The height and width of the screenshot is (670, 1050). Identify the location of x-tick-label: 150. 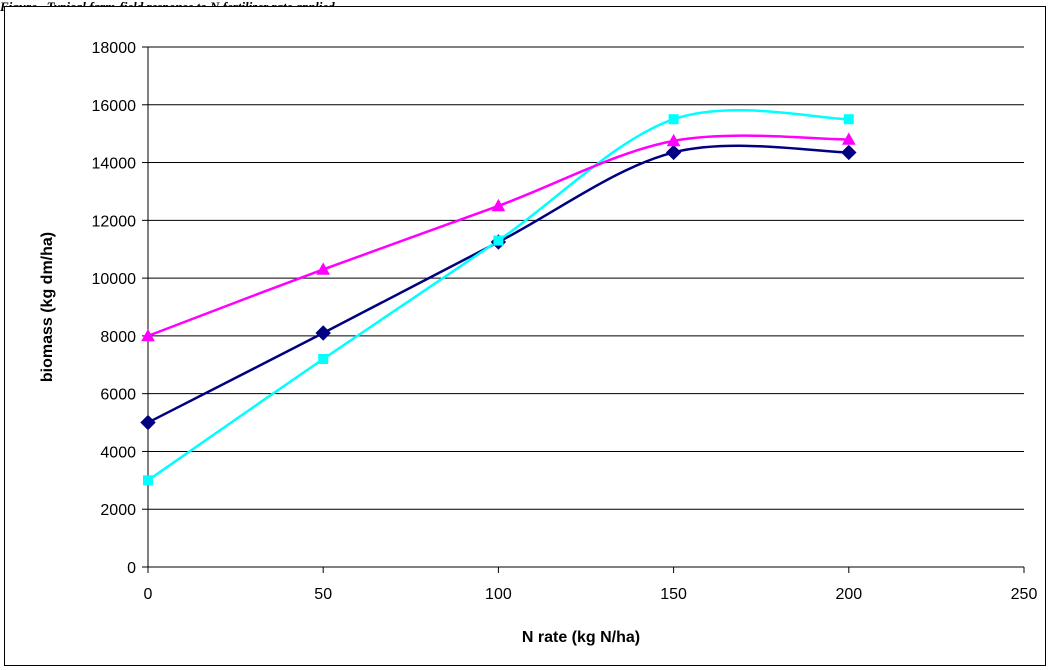
(673, 594).